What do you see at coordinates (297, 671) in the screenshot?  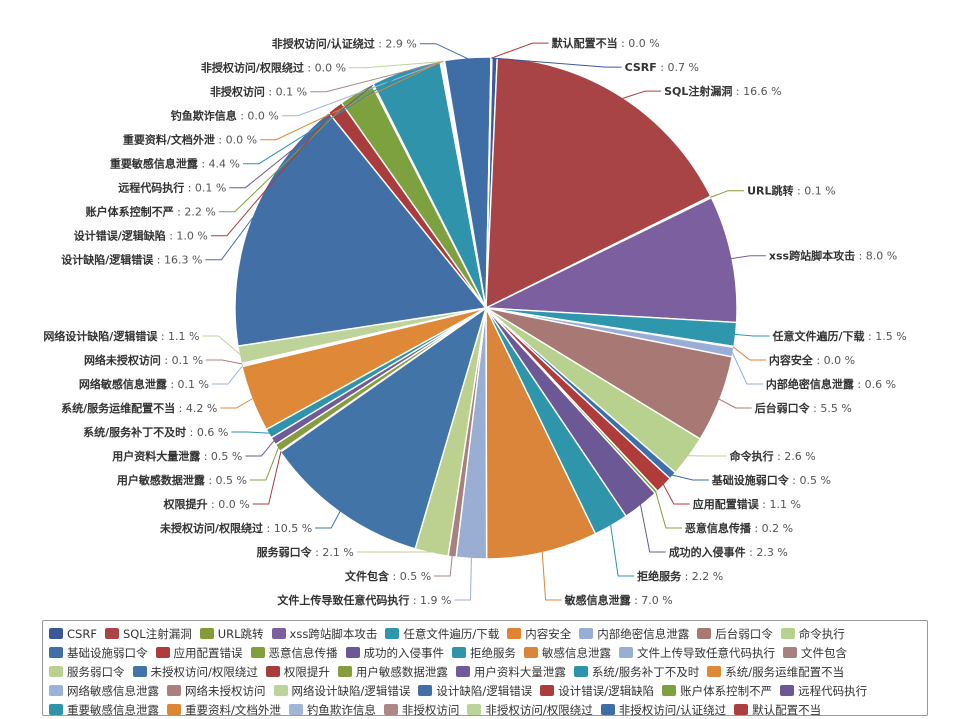 I see `legend-item: 权限提升` at bounding box center [297, 671].